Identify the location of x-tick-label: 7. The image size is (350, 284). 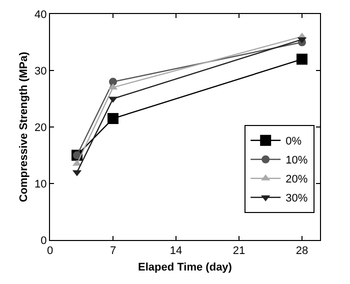
(113, 251).